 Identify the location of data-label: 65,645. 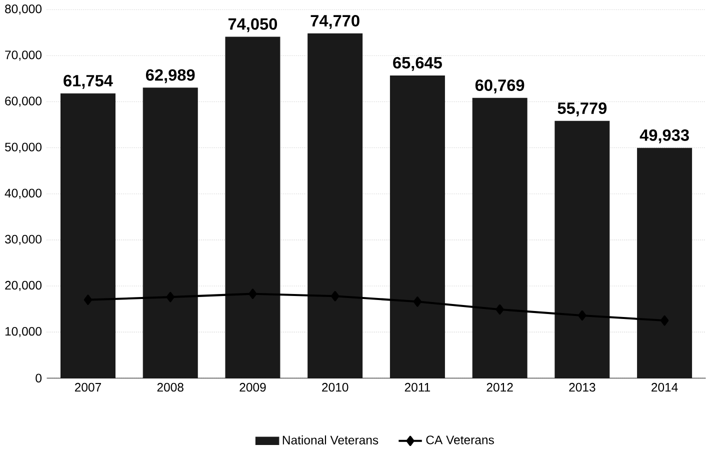
(417, 64).